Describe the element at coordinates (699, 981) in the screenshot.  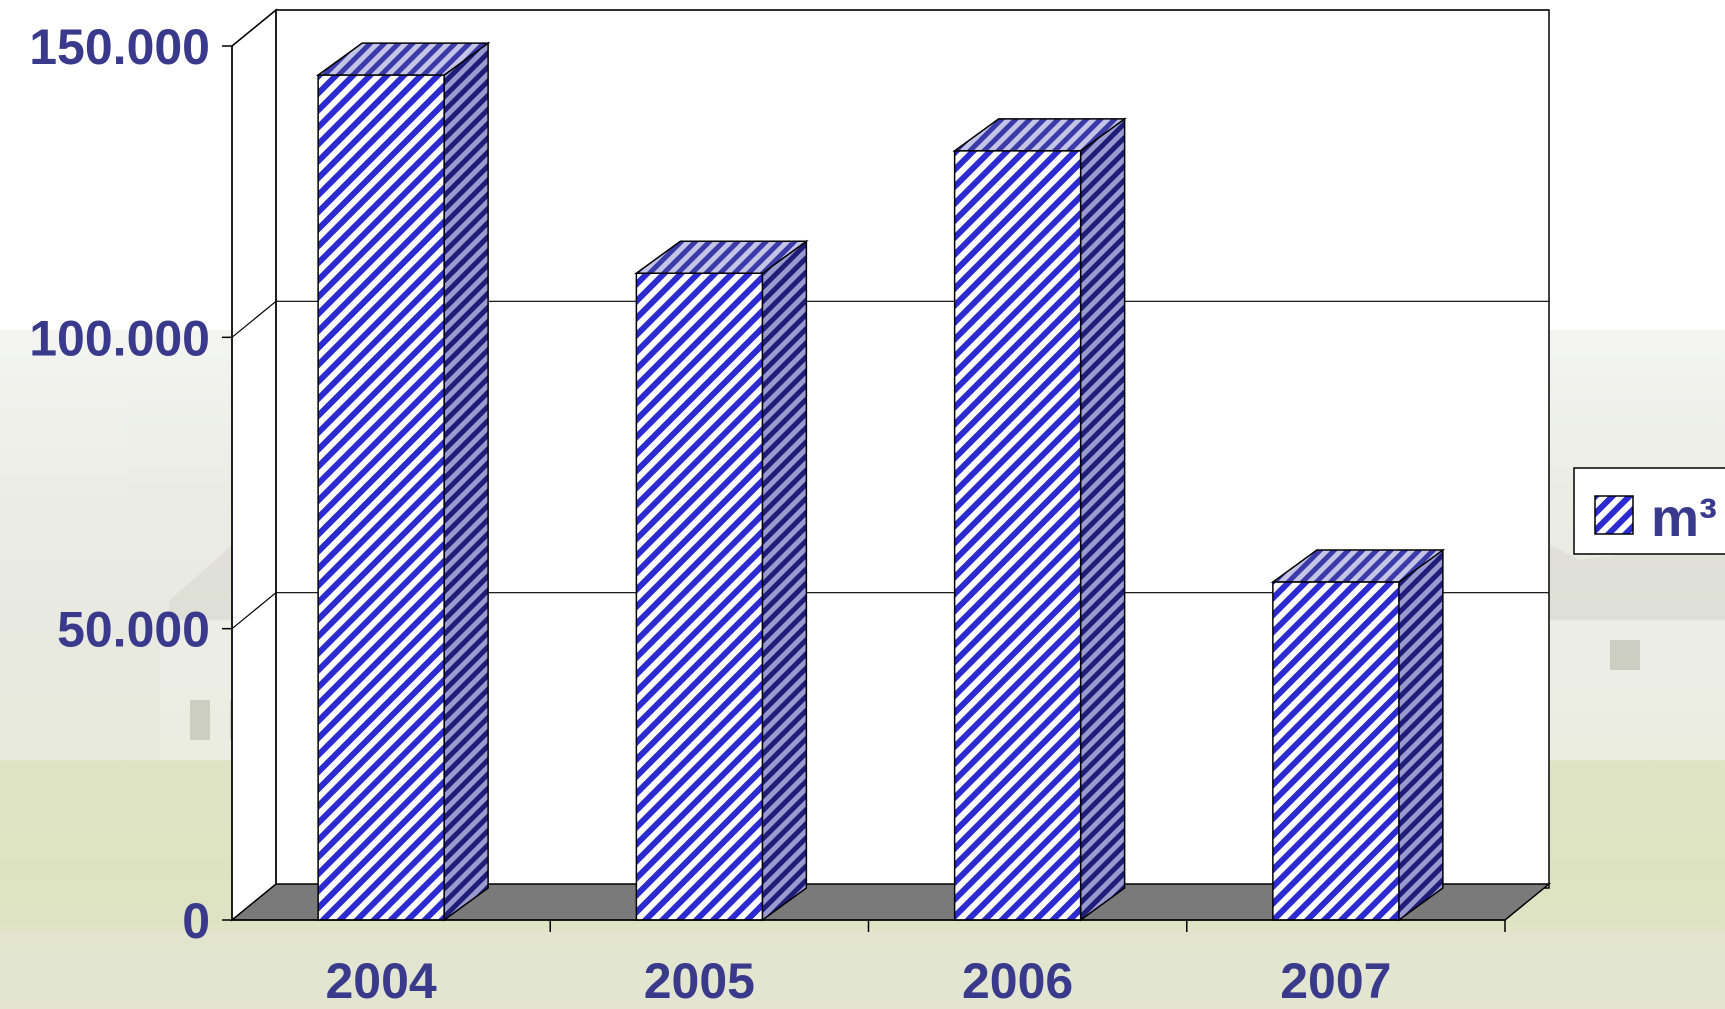
I see `x-tick-label: 2005` at that location.